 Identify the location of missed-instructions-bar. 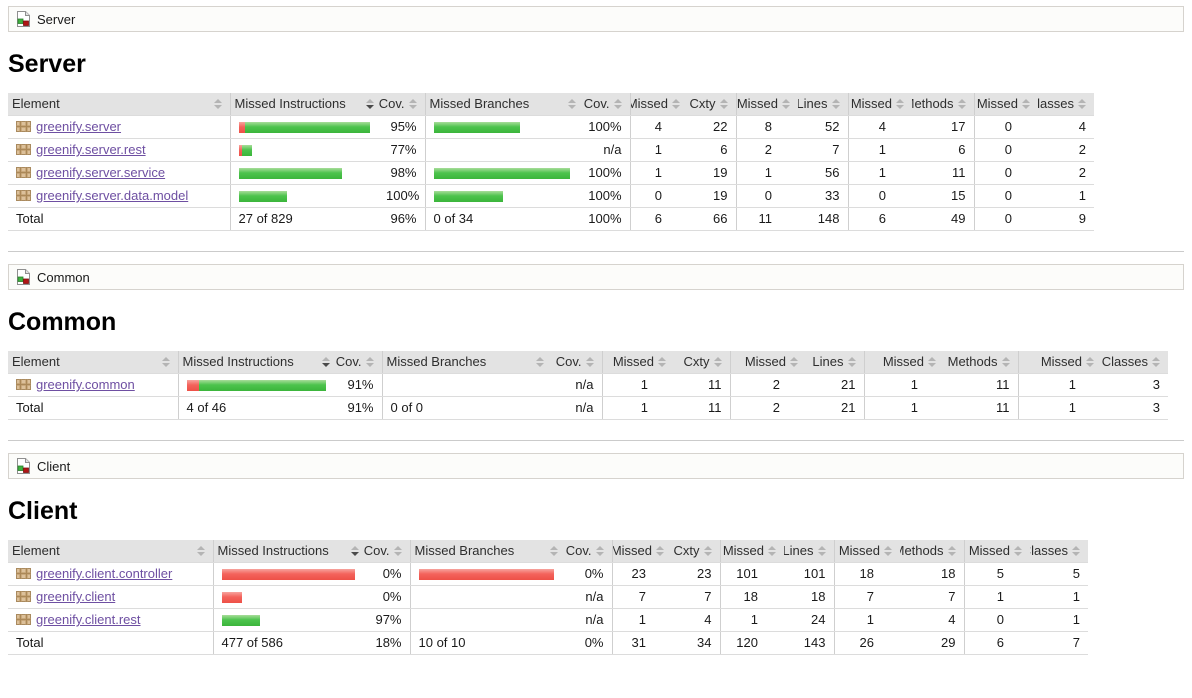
(256, 385).